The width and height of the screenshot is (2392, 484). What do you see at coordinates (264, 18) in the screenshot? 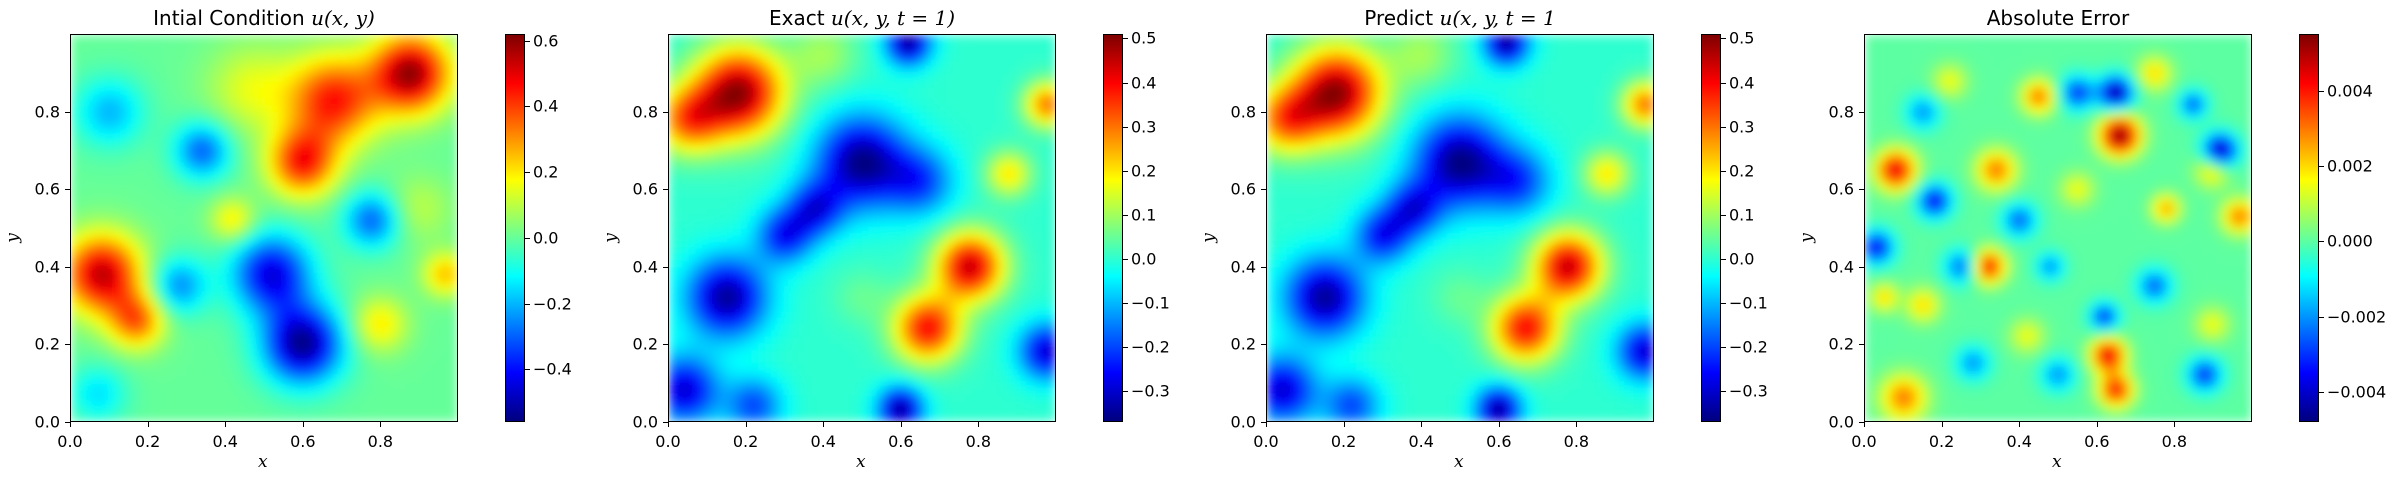
I see `chart-title: Intial Condition u(x, y)` at bounding box center [264, 18].